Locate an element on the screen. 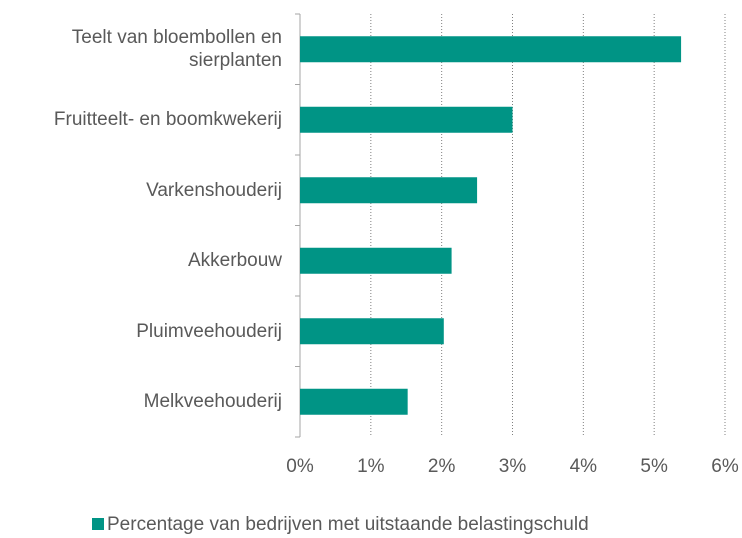  y-tick-label: Melkveehouderij is located at coordinates (212, 402).